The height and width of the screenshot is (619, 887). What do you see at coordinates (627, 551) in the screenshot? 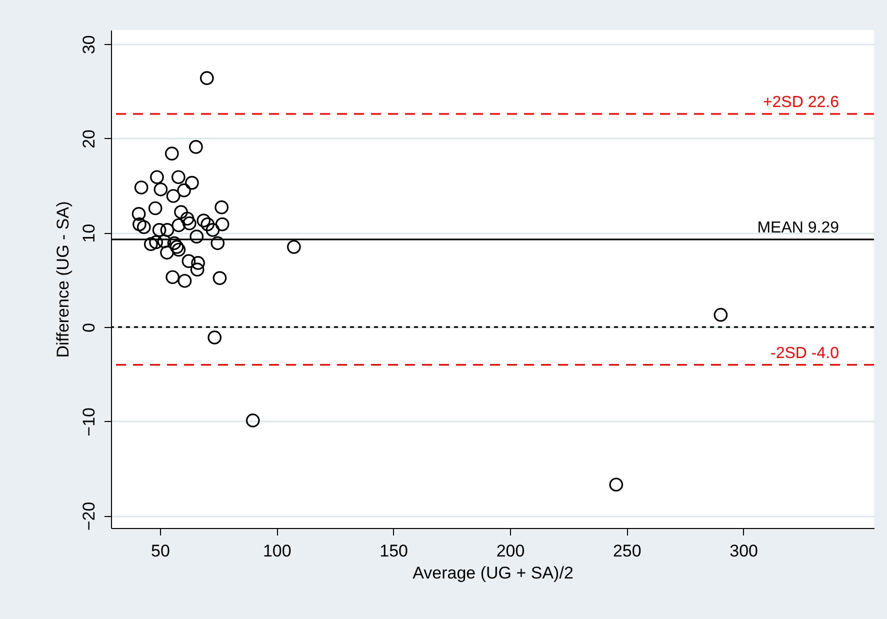
I see `x-tick-label: 250` at bounding box center [627, 551].